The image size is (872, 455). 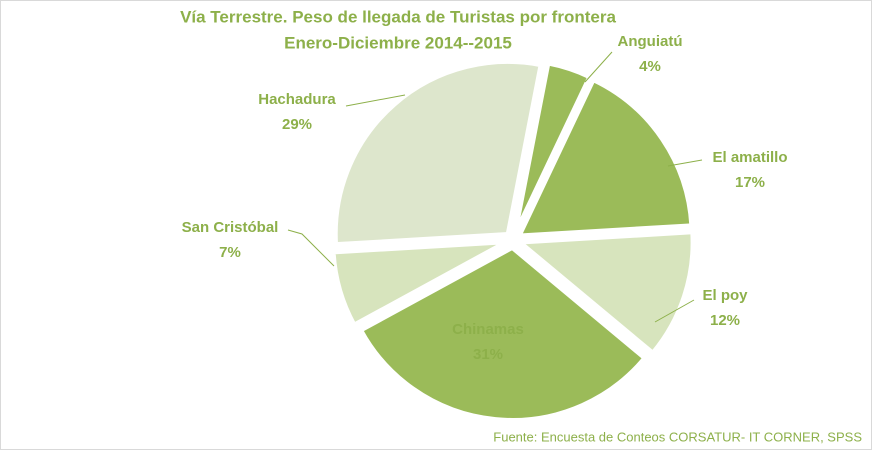 I want to click on value-label: 29%, so click(x=297, y=124).